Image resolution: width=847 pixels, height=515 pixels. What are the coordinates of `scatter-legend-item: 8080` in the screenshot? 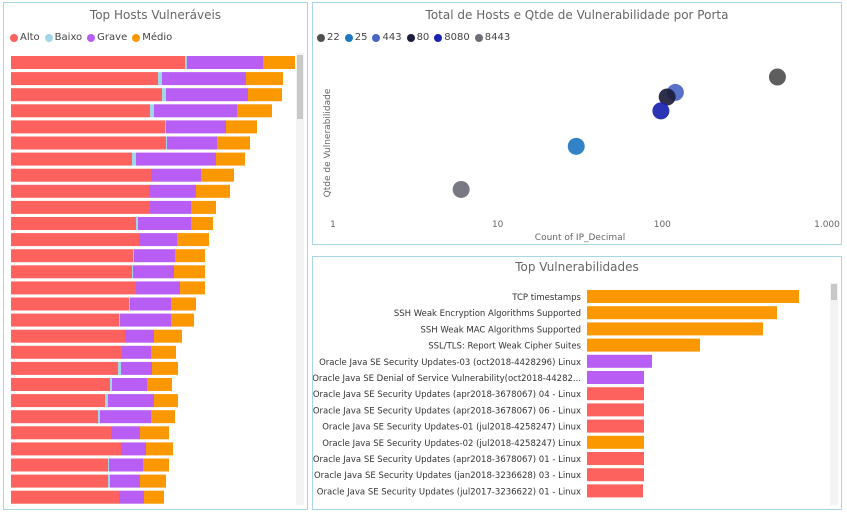 It's located at (452, 37).